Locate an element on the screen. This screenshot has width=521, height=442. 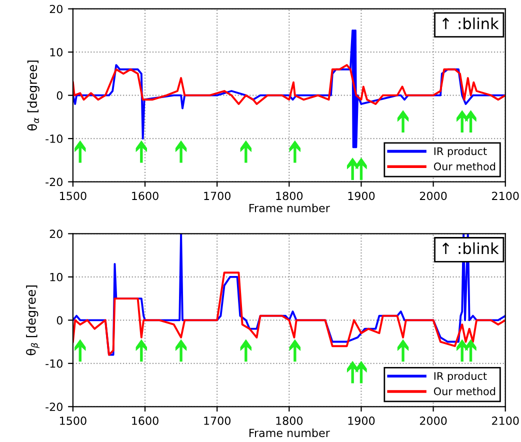
line-series is located at coordinates (289, 84).